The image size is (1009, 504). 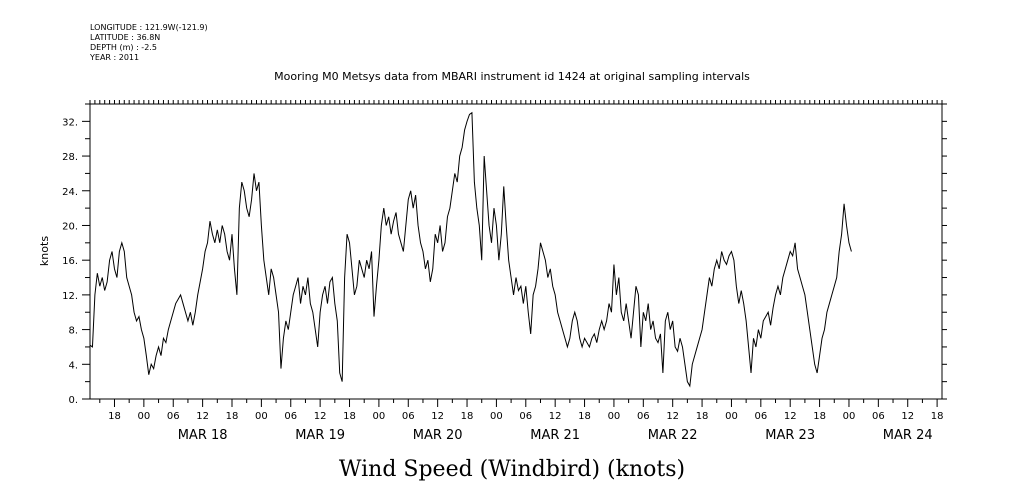 What do you see at coordinates (73, 400) in the screenshot?
I see `y-tick-label: 0.` at bounding box center [73, 400].